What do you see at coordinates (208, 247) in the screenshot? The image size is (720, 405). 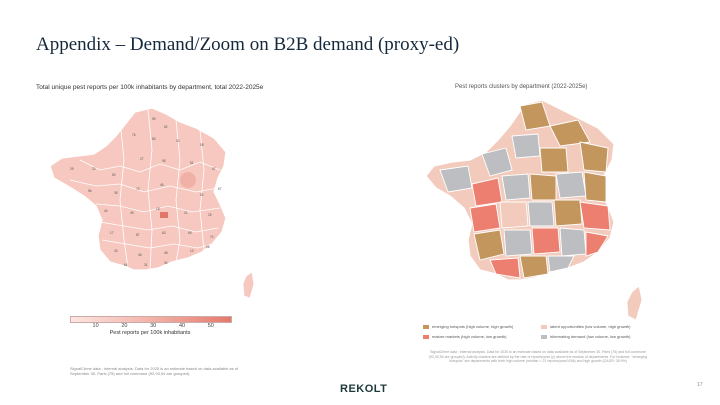 I see `svg-text: 06` at bounding box center [208, 247].